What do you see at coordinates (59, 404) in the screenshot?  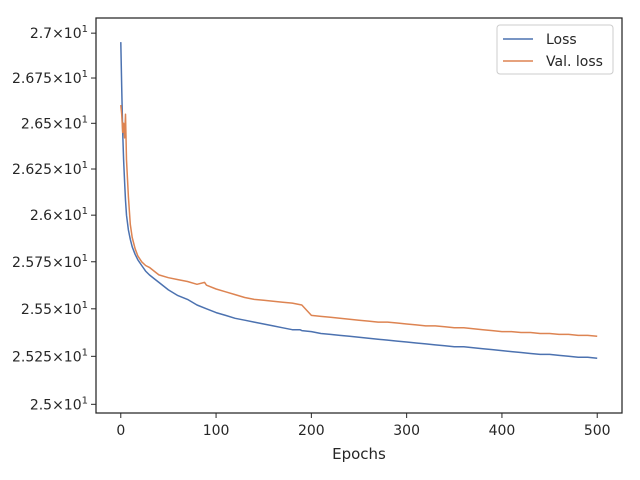 I see `y-tick-label: 2.5×10¹` at bounding box center [59, 404].